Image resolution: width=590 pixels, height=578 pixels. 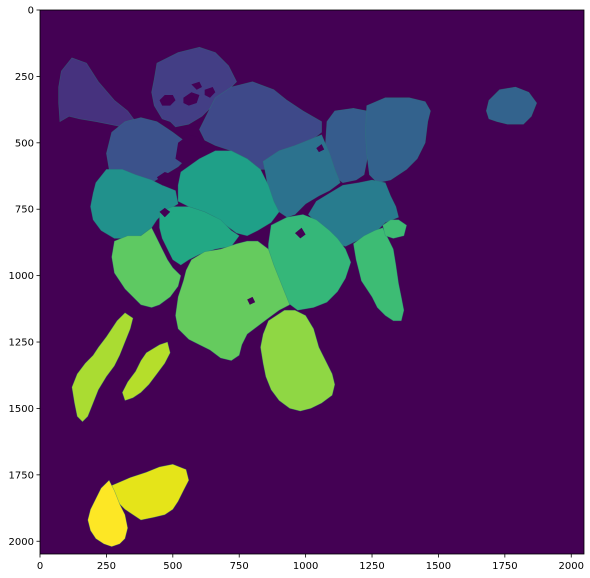 I want to click on y-tick-label: 750, so click(x=24, y=210).